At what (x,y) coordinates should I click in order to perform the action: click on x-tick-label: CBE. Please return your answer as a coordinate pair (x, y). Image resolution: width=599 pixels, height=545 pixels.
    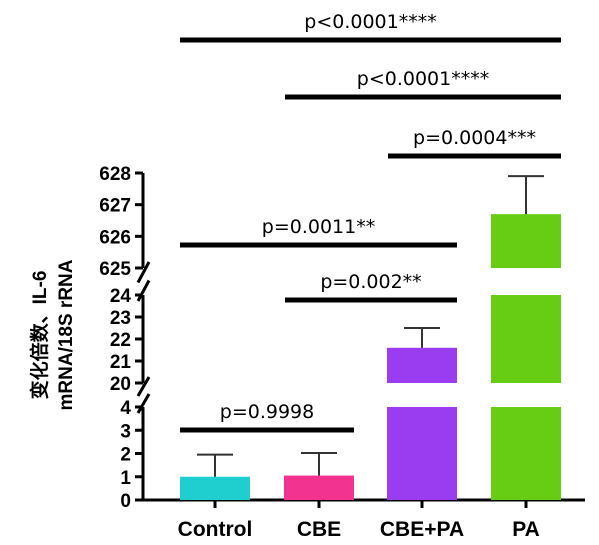
    Looking at the image, I should click on (319, 529).